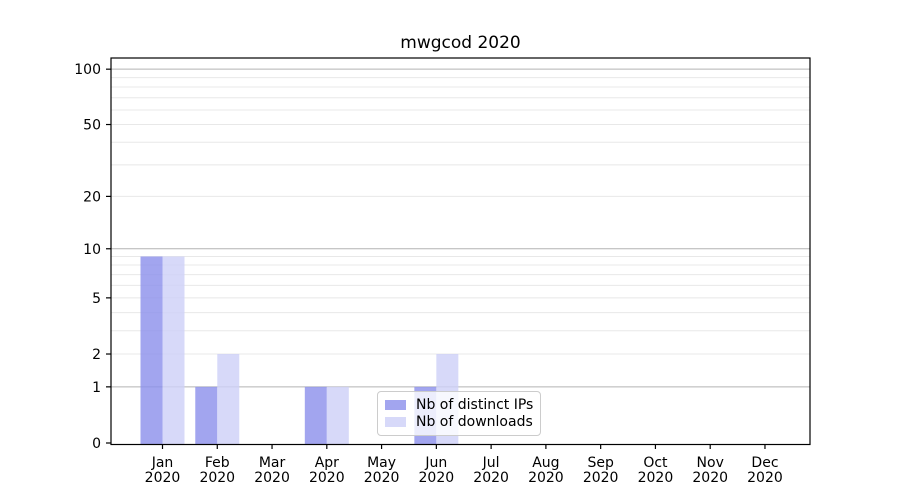 This screenshot has height=500, width=900. I want to click on x-tick-label: Dec 2020, so click(765, 470).